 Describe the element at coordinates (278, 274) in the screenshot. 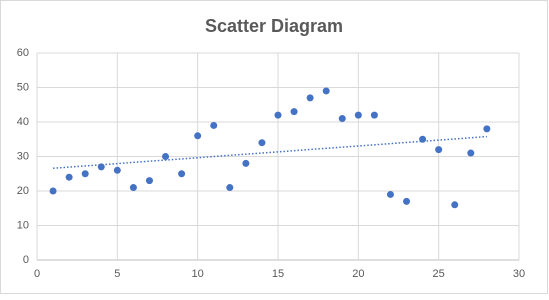

I see `x-tick-label: 15` at that location.